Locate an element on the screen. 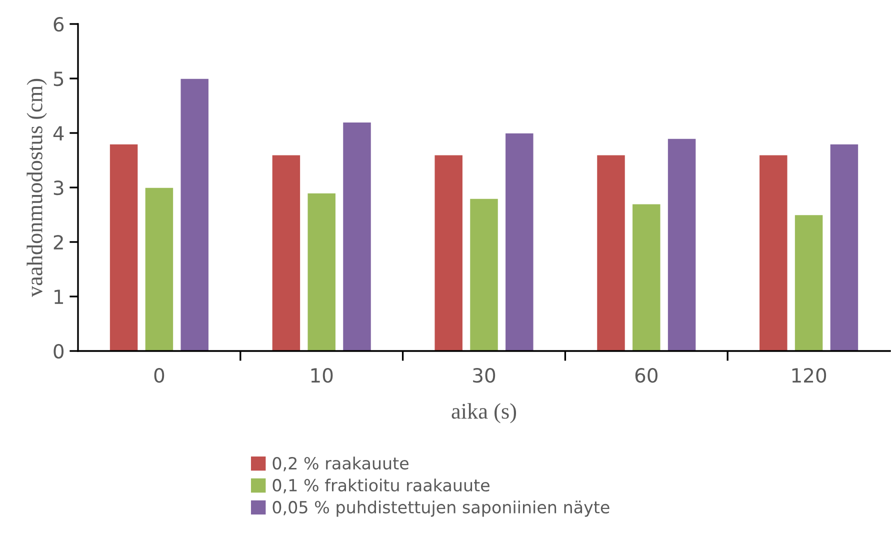 The height and width of the screenshot is (536, 891). x-axis-title: aika (s) is located at coordinates (484, 413).